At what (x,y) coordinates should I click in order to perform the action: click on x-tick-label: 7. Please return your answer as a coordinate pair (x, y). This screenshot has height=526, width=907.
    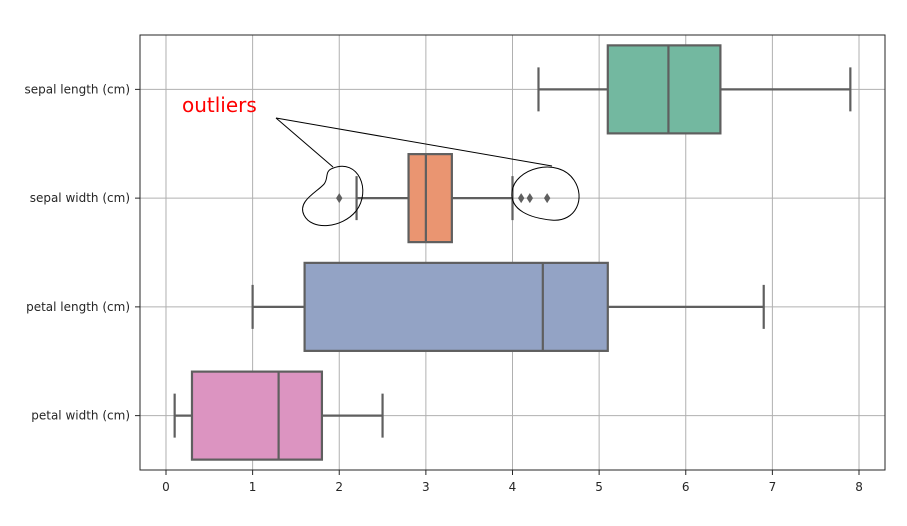
    Looking at the image, I should click on (773, 487).